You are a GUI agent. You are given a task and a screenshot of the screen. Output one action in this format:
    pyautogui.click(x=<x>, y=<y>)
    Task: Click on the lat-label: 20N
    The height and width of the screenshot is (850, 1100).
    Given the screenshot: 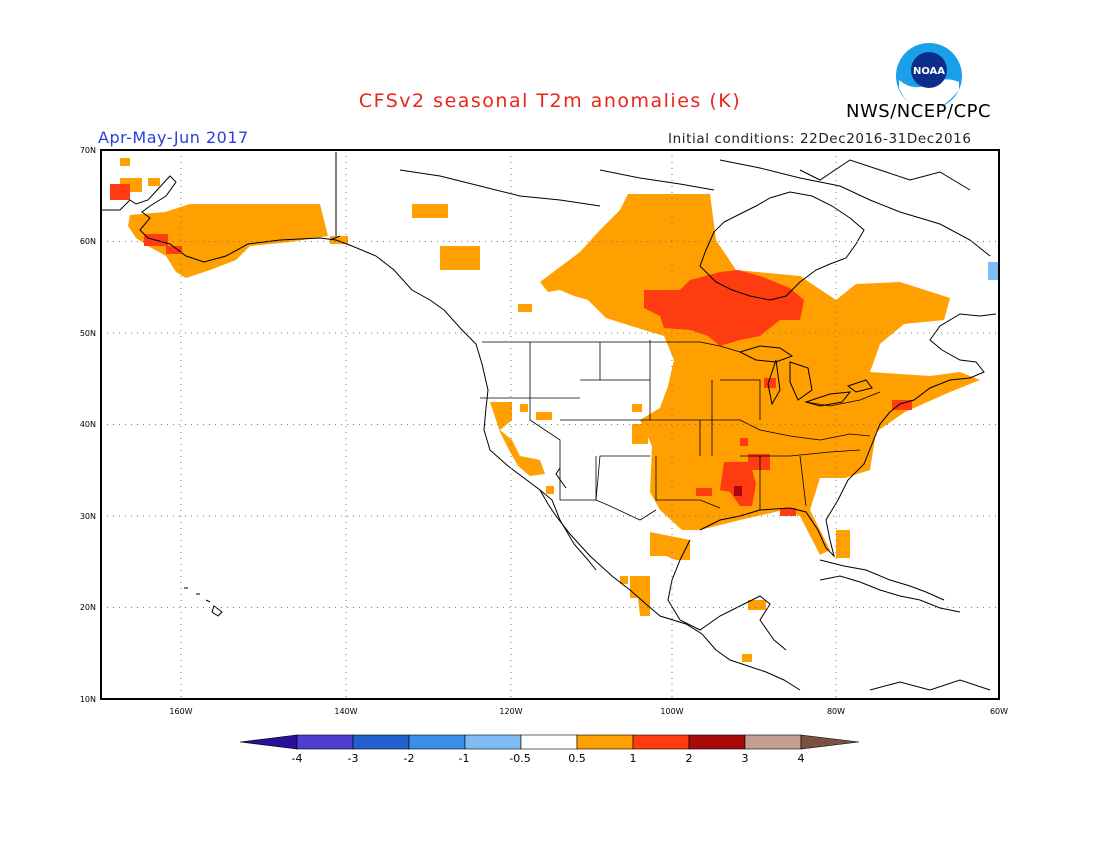 What is the action you would take?
    pyautogui.click(x=88, y=607)
    